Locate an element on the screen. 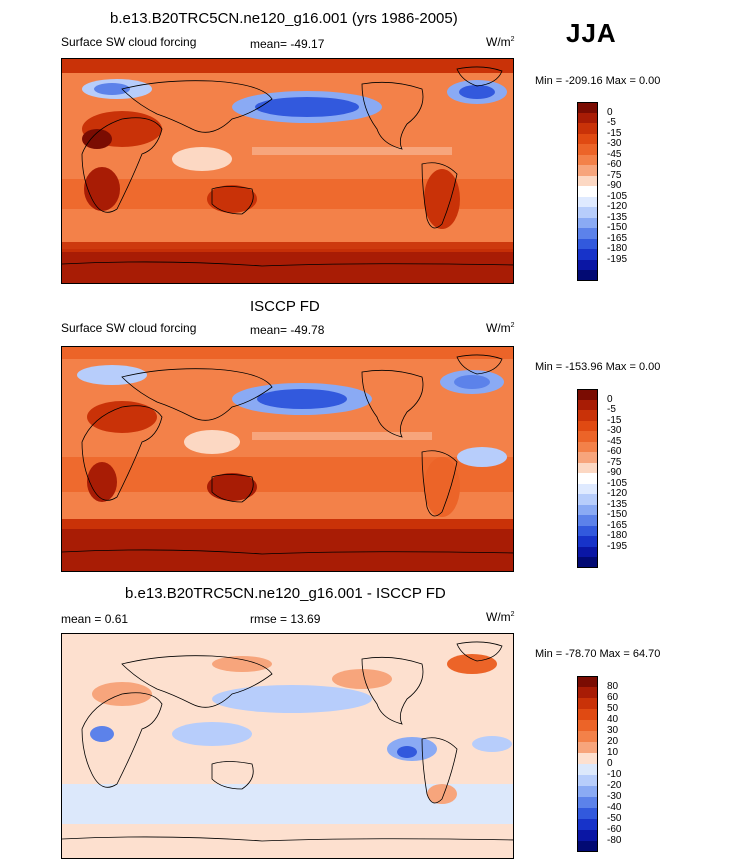 The width and height of the screenshot is (733, 866). panel-model-colorbar-tick-label: -180 is located at coordinates (617, 248).